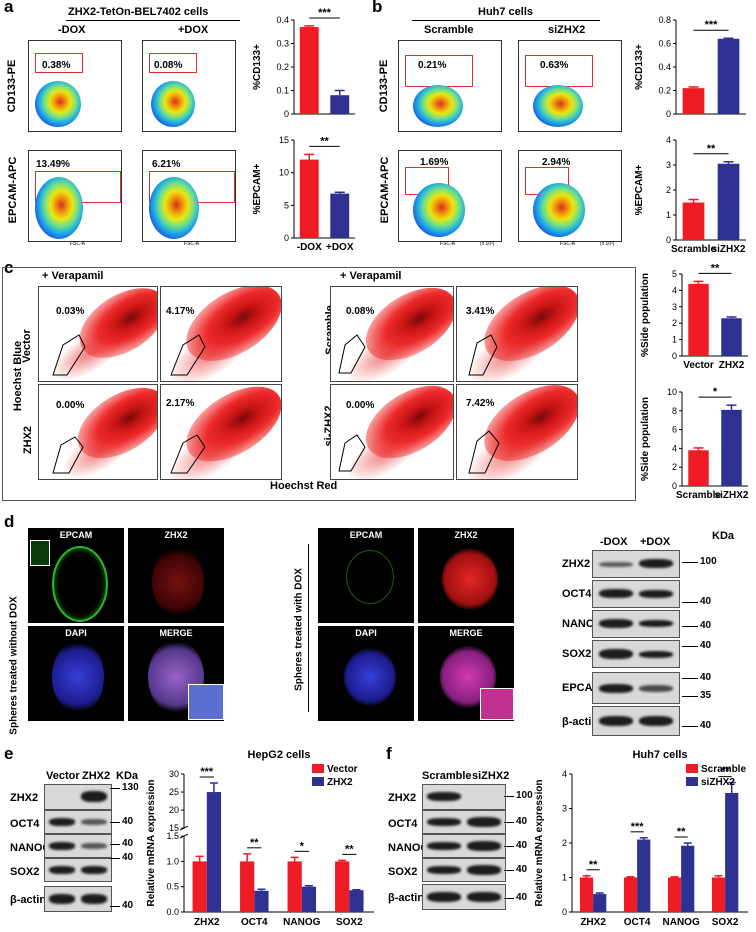  Describe the element at coordinates (176, 633) in the screenshot. I see `micro-title: MERGE` at that location.